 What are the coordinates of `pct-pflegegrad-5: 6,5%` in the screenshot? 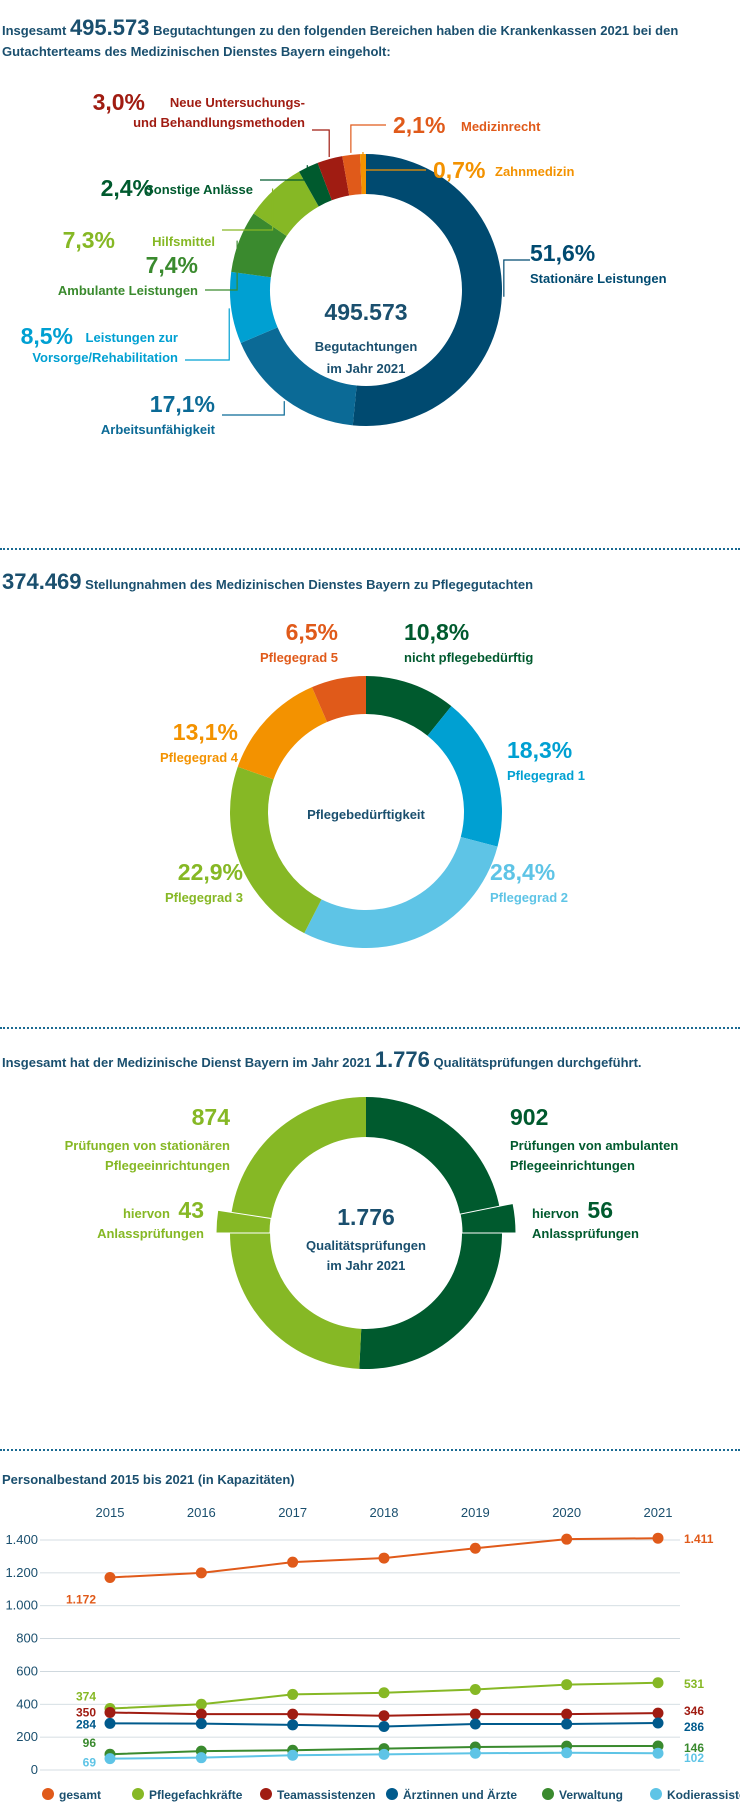 It's located at (312, 632).